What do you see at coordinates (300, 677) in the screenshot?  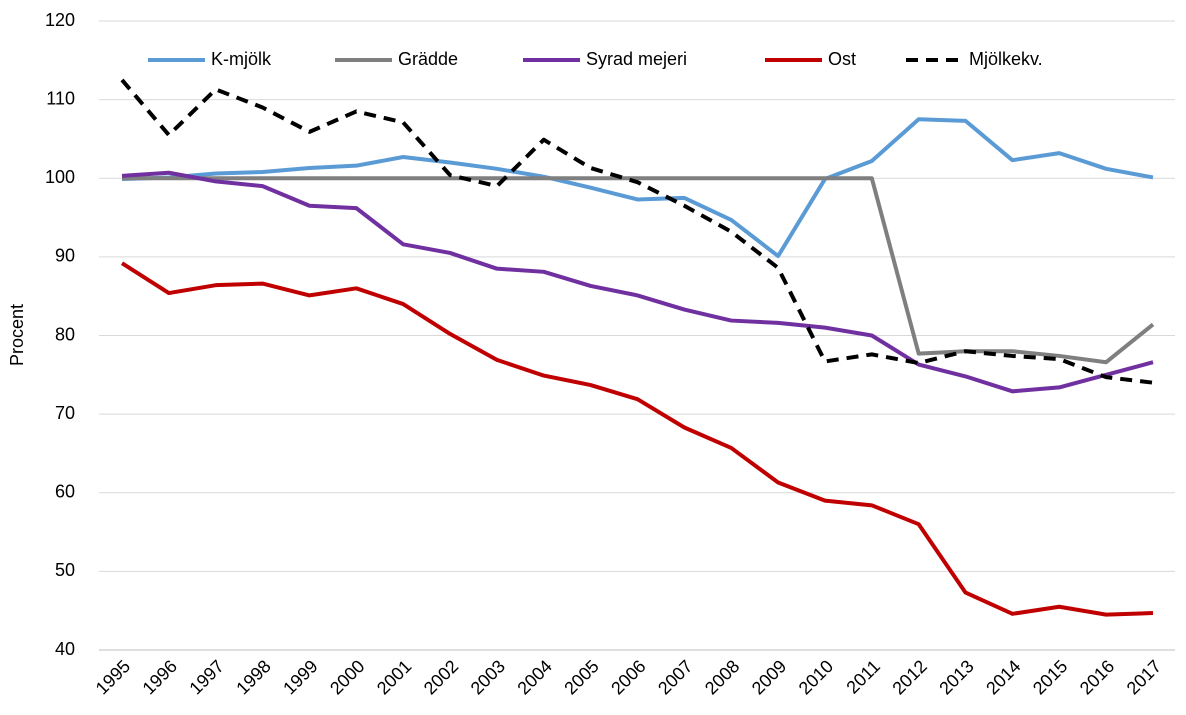 I see `x-tick-label: 1999` at bounding box center [300, 677].